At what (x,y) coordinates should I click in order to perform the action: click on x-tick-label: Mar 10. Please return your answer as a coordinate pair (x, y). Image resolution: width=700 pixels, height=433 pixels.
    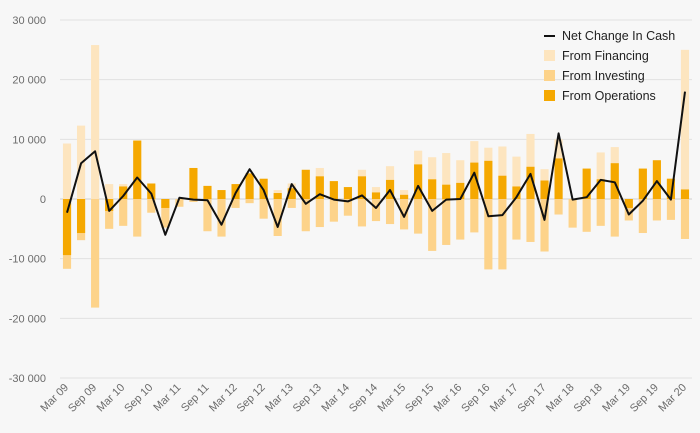
    Looking at the image, I should click on (111, 398).